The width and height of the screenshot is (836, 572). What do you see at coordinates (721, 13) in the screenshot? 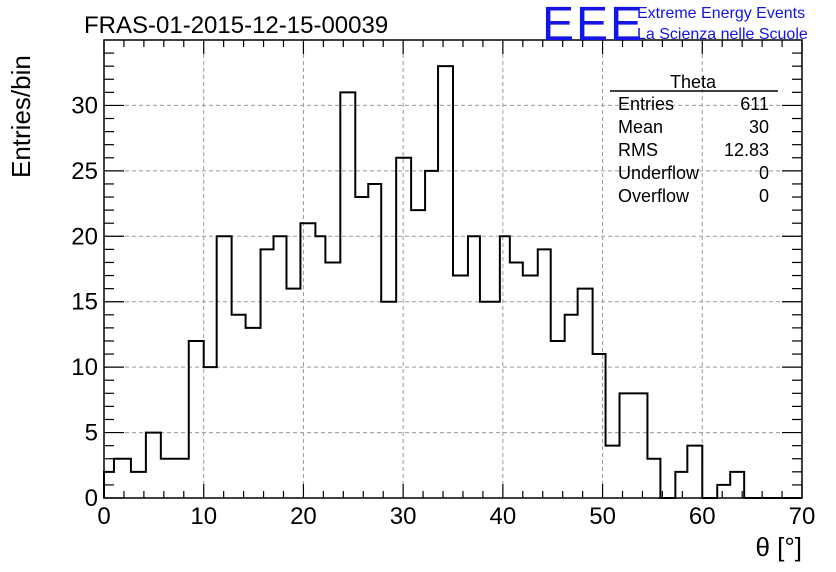
I see `logo-line1: Extreme Energy Events` at bounding box center [721, 13].